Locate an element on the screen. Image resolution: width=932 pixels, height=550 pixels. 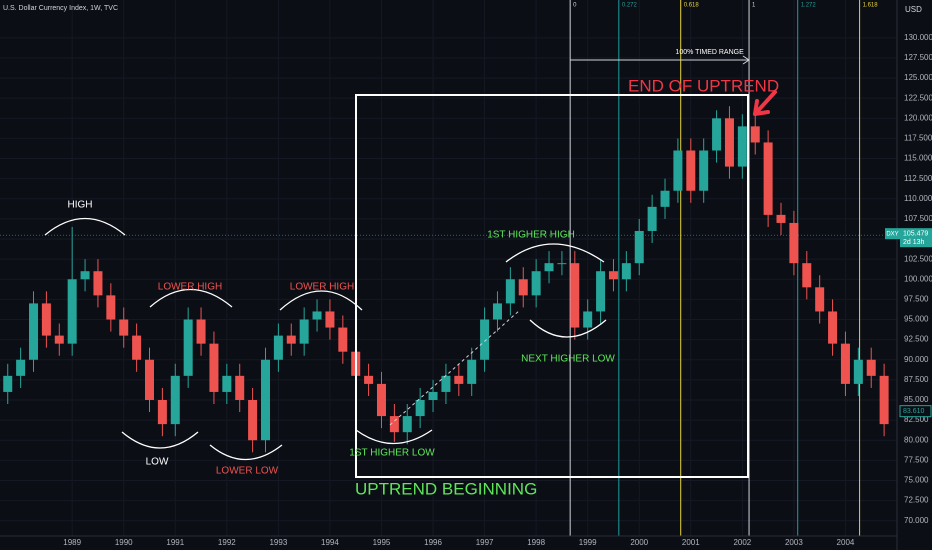
symbol-label: DXY is located at coordinates (892, 234).